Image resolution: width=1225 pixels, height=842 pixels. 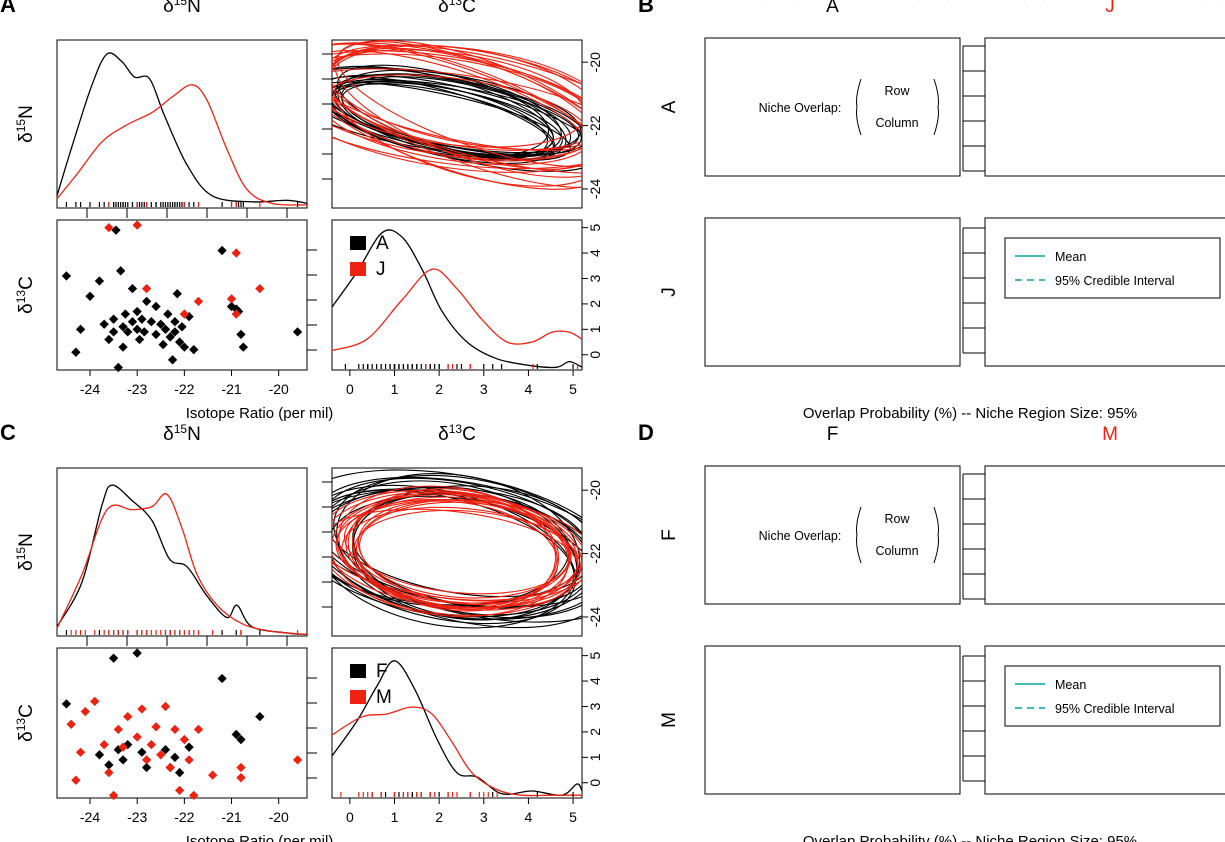 I want to click on panel-B-legend-box, so click(x=1104, y=292).